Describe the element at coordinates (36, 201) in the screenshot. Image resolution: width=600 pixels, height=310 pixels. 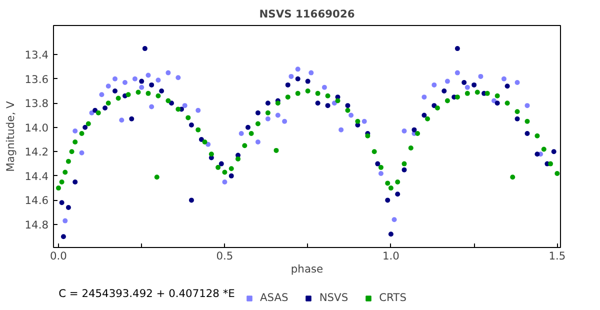
I see `y-tick-label: 14.6` at that location.